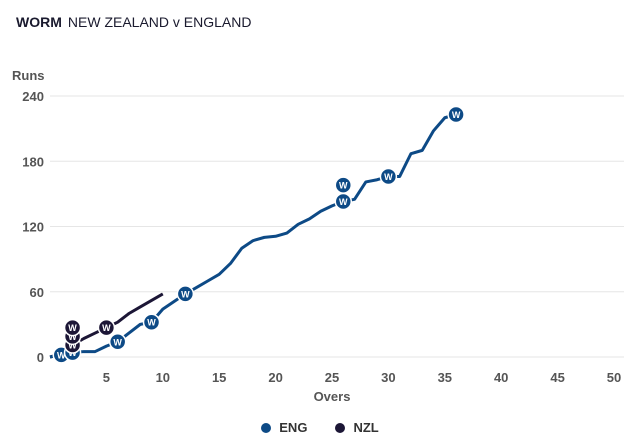 Image resolution: width=640 pixels, height=447 pixels. Describe the element at coordinates (33, 96) in the screenshot. I see `y-tick-label: 240` at that location.